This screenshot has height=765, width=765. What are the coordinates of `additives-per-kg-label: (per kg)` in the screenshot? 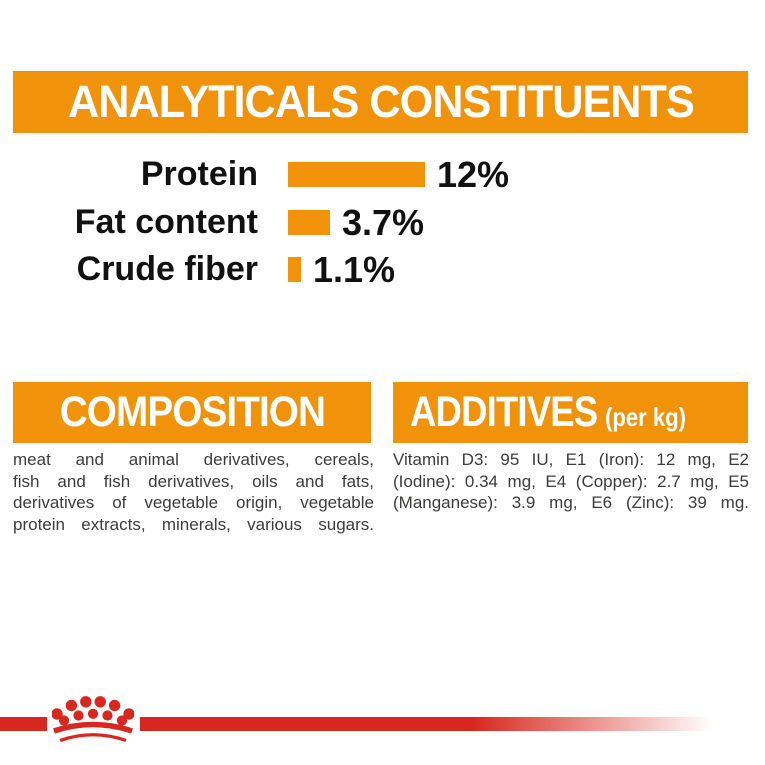 It's located at (645, 417).